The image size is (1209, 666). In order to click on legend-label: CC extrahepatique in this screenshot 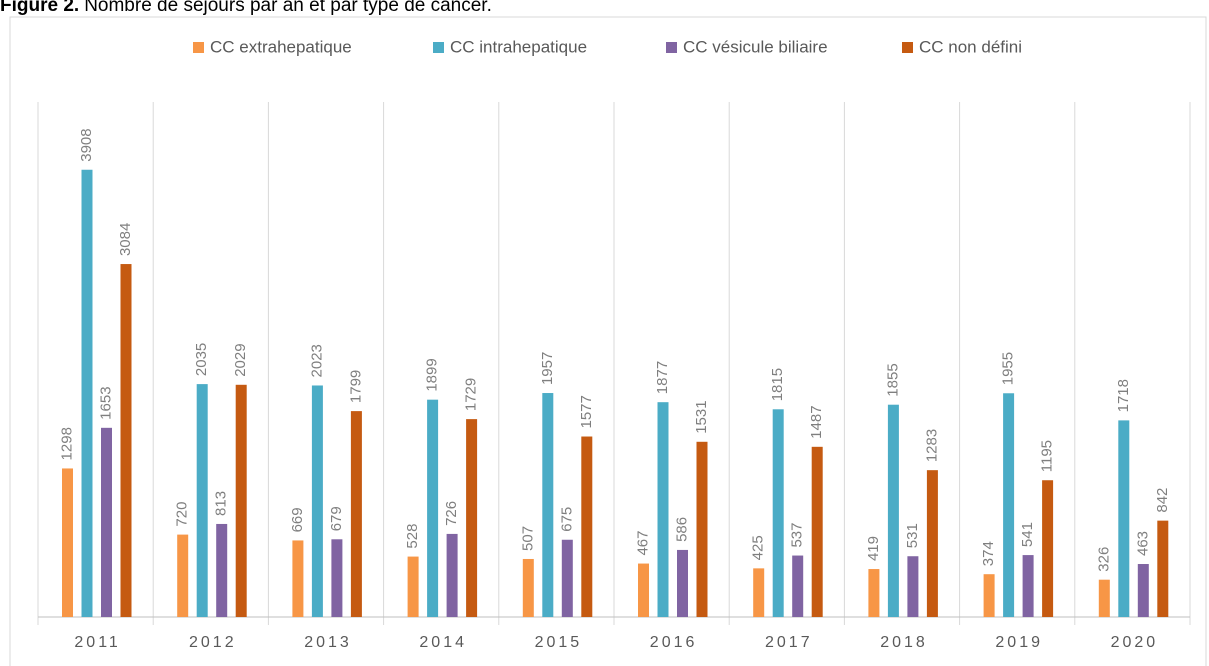, I will do `click(281, 46)`.